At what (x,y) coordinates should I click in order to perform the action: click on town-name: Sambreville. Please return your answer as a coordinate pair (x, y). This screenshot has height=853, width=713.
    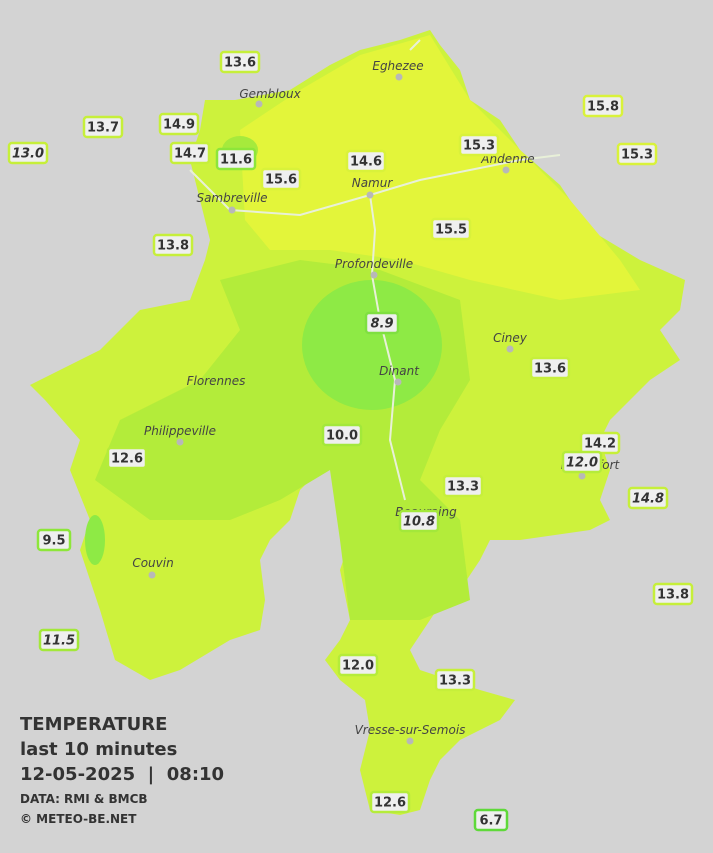
    Looking at the image, I should click on (231, 198).